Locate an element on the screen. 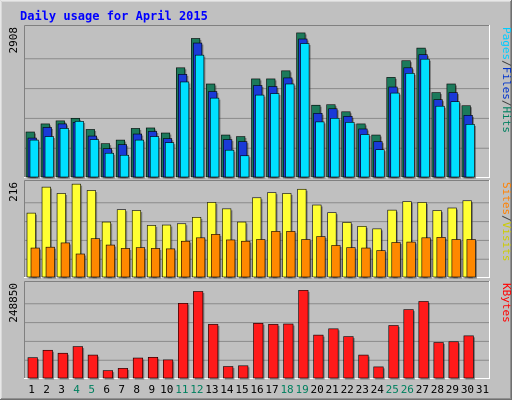 This screenshot has width=512, height=400. day-label: 12 is located at coordinates (196, 389).